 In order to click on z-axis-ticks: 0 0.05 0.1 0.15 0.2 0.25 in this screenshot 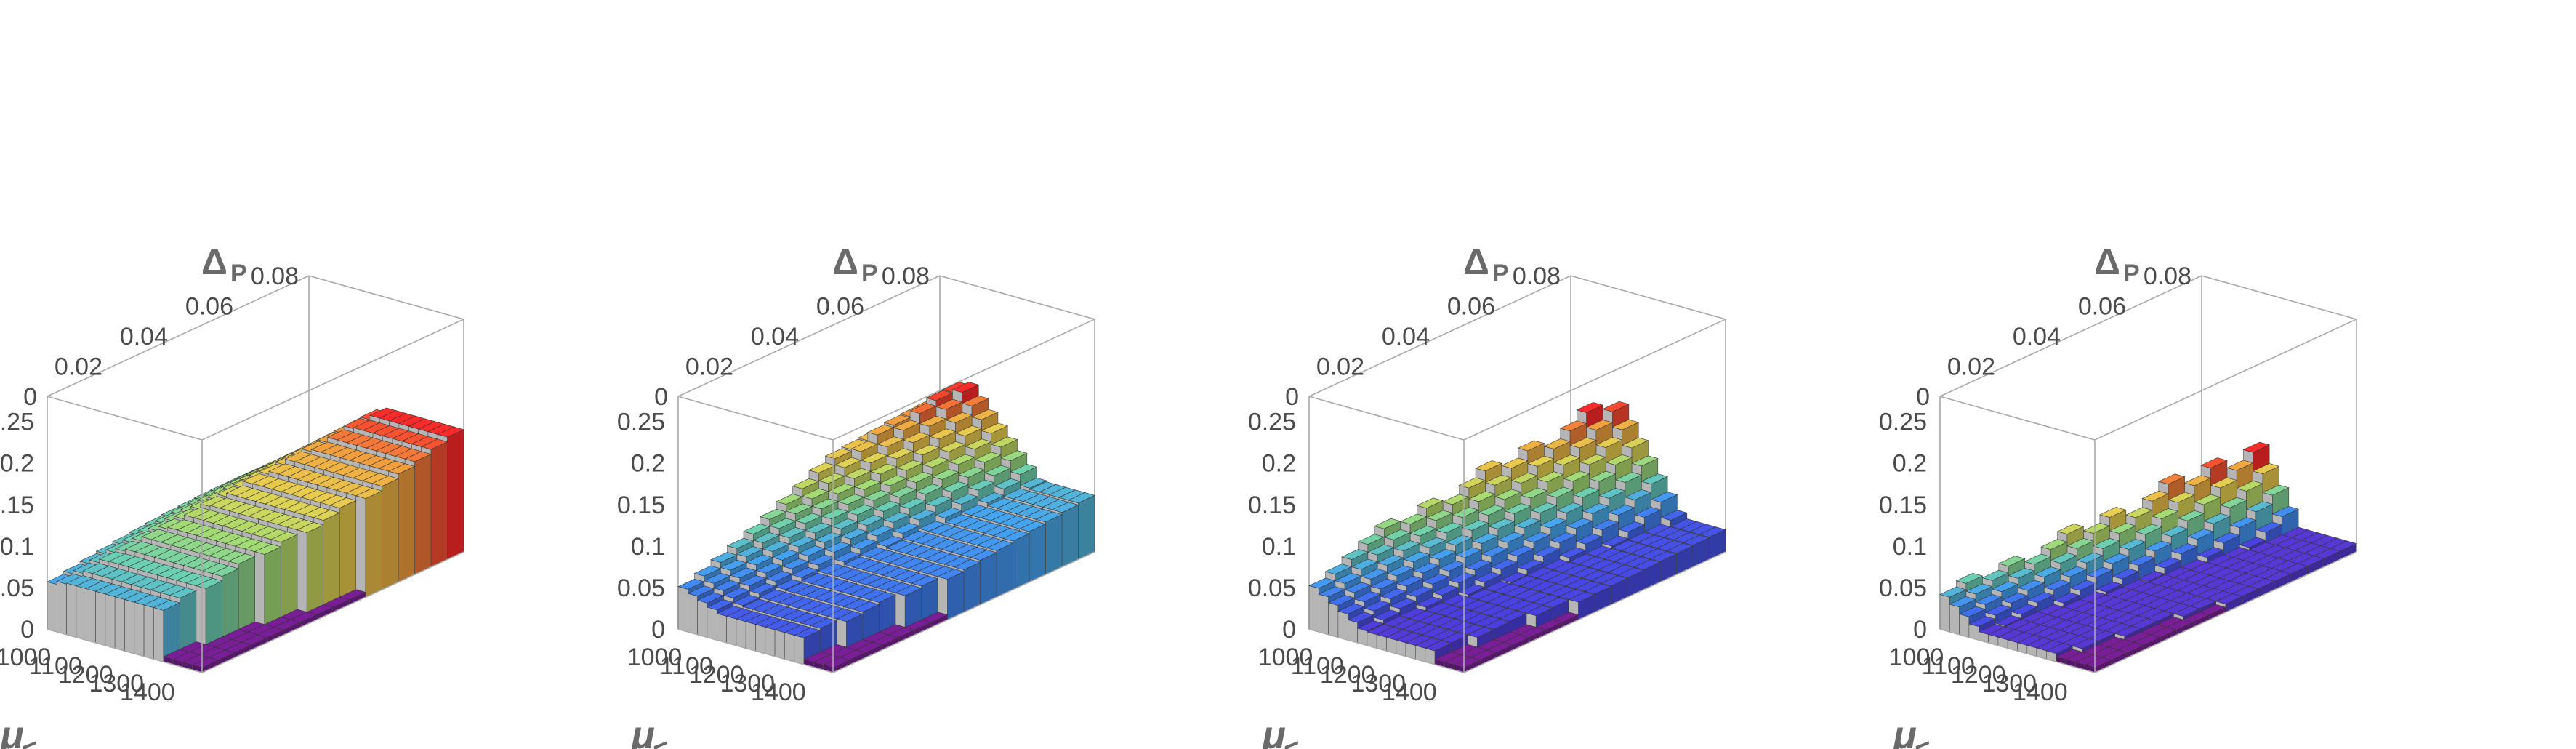, I will do `click(1272, 526)`.